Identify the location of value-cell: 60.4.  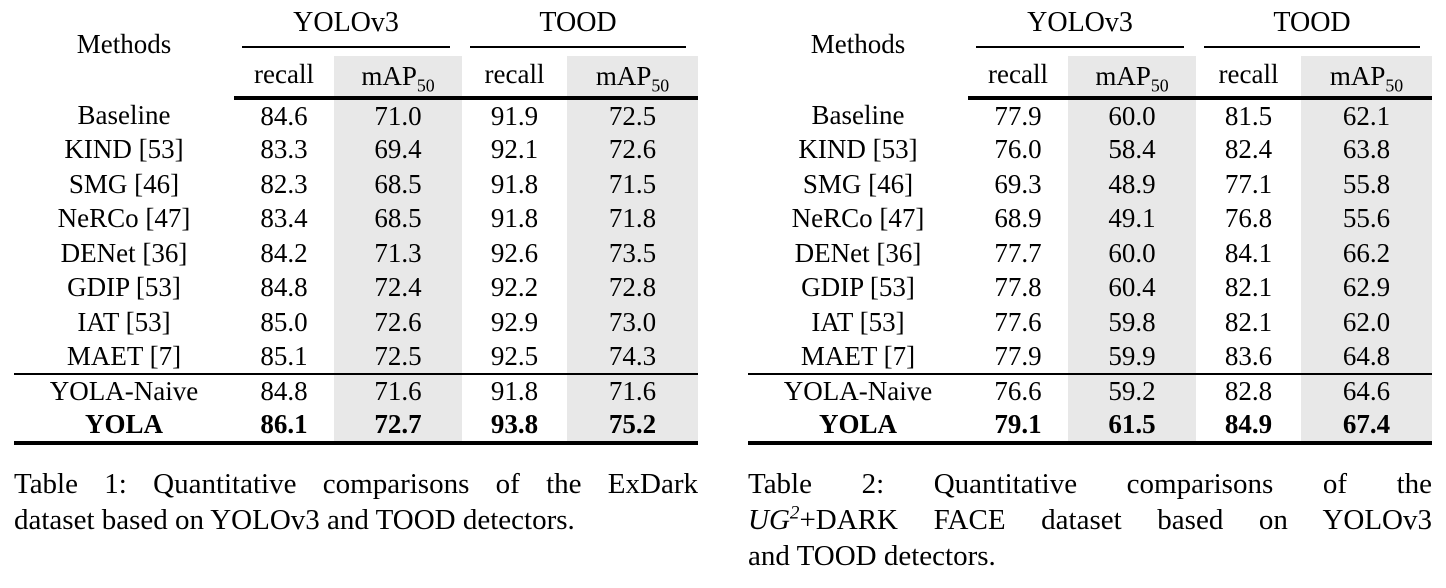
(1132, 287).